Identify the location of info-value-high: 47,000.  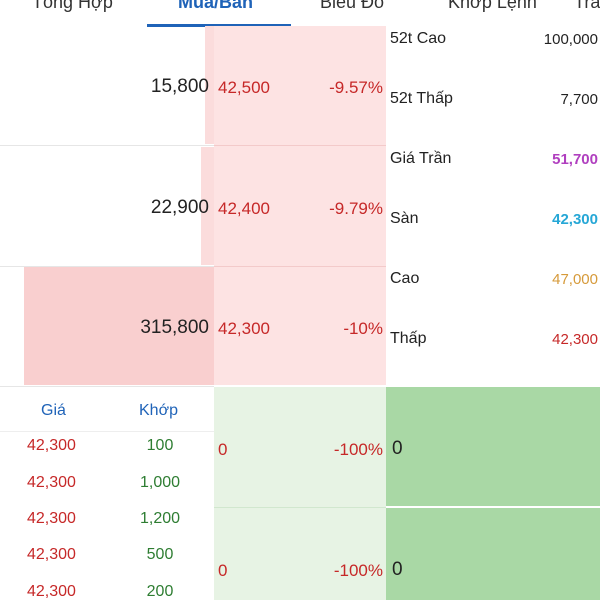
(575, 279).